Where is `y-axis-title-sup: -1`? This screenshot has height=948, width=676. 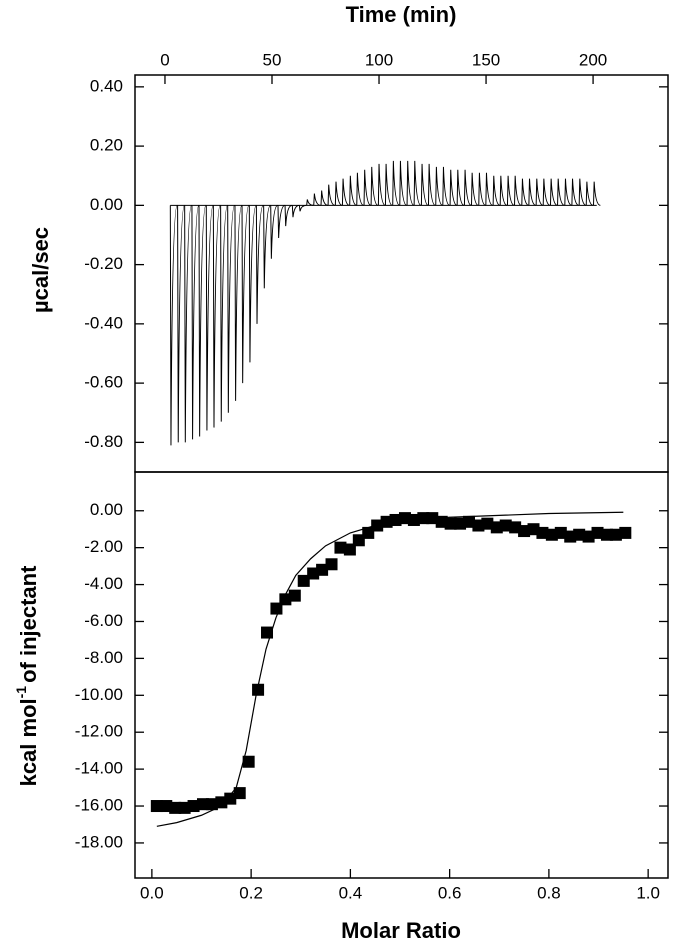
y-axis-title-sup: -1 is located at coordinates (21, 692).